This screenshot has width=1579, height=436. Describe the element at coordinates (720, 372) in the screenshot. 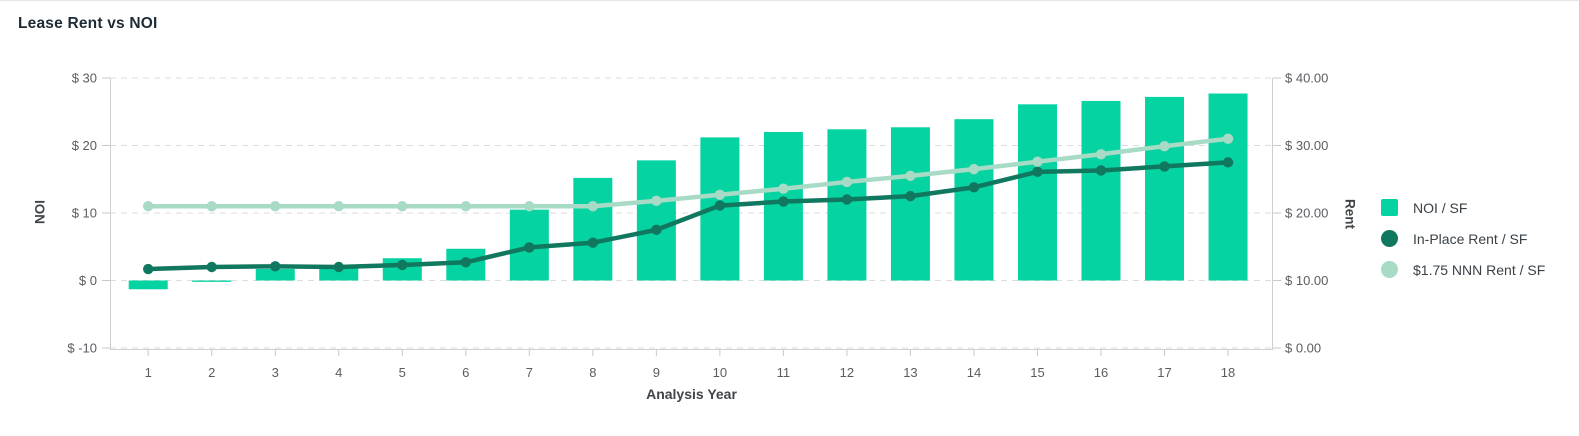

I see `x-tick-label: 10` at that location.